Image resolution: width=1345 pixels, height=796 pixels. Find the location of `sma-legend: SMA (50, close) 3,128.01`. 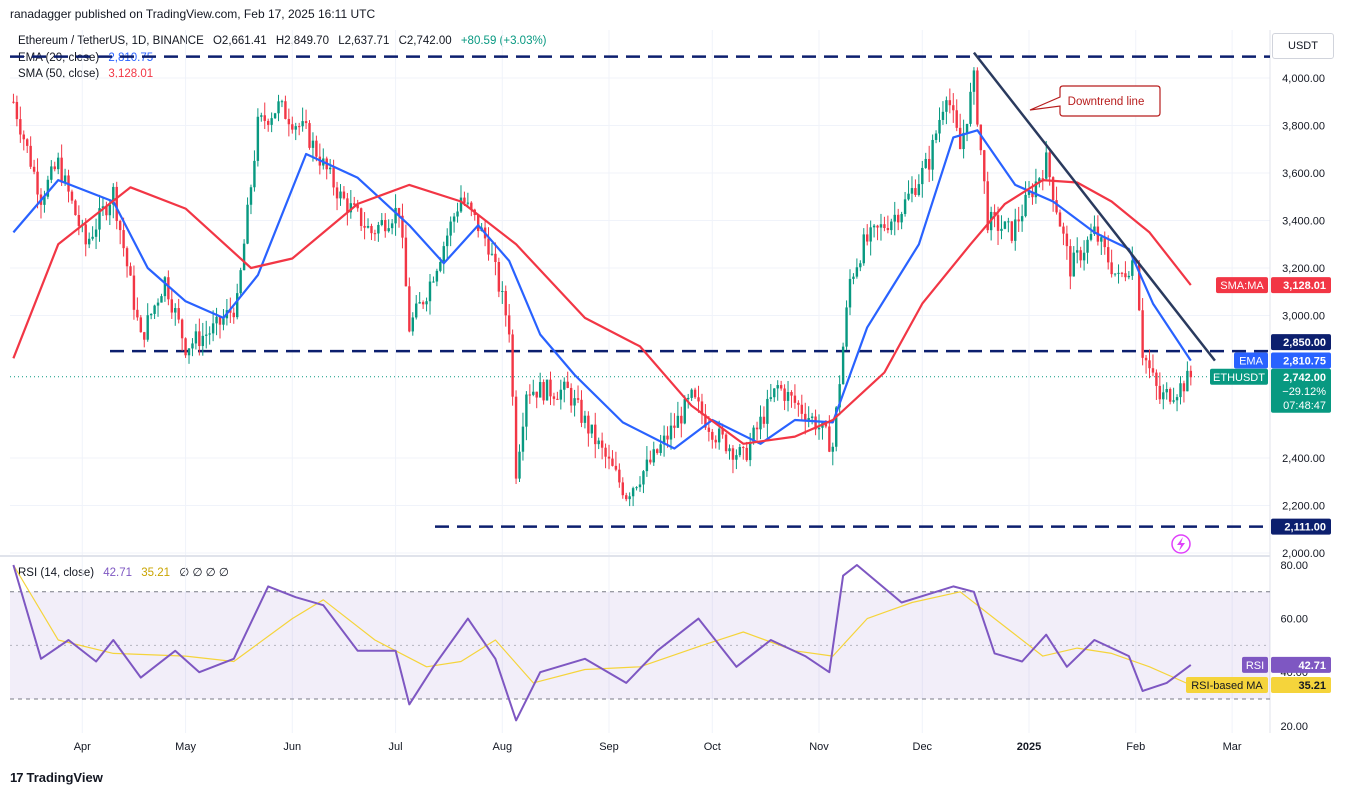

sma-legend: SMA (50, close) 3,128.01 is located at coordinates (85, 74).